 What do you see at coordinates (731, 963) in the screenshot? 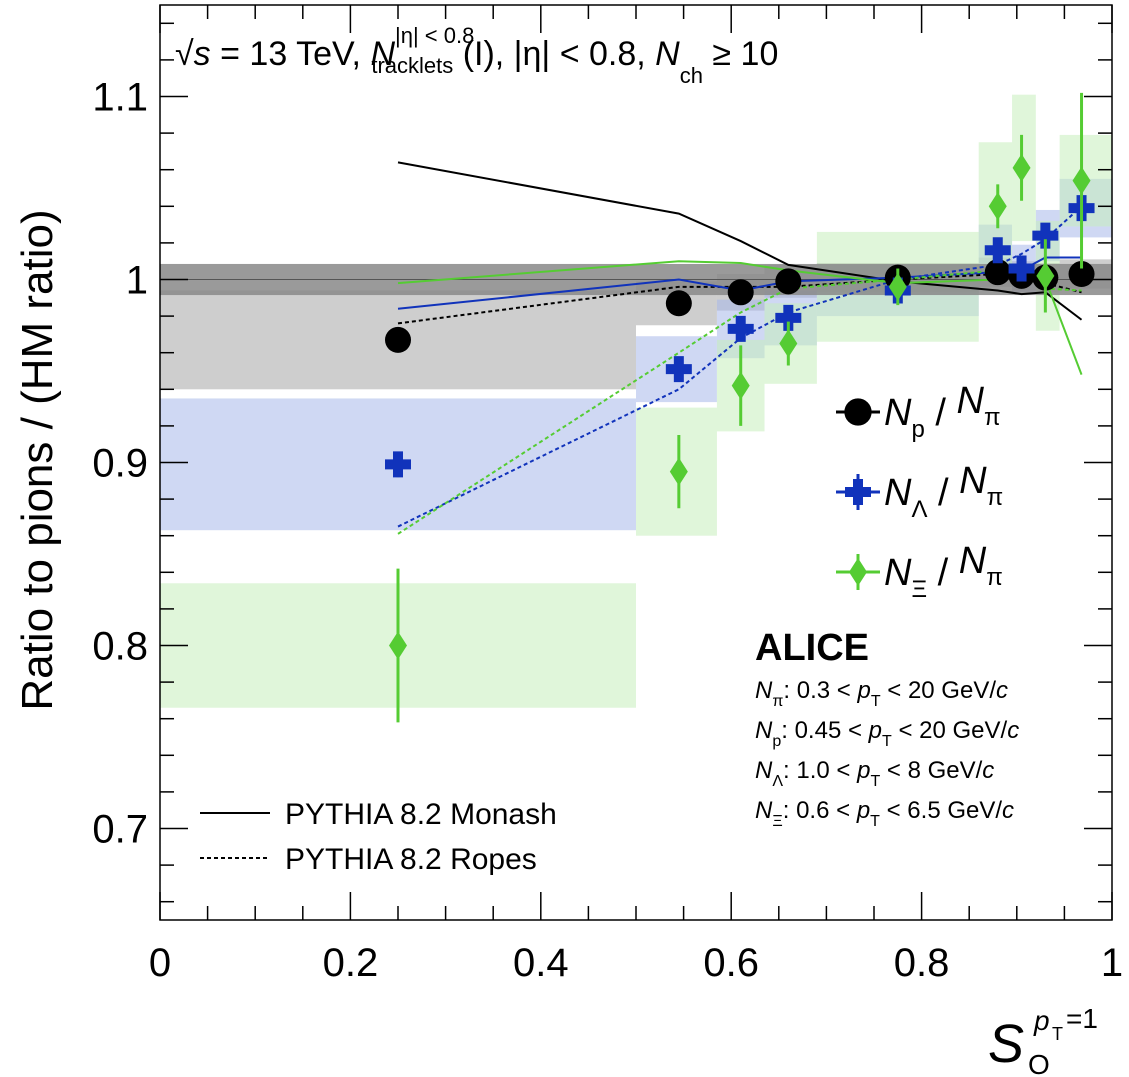
I see `x-tick-label: 0.6` at bounding box center [731, 963].